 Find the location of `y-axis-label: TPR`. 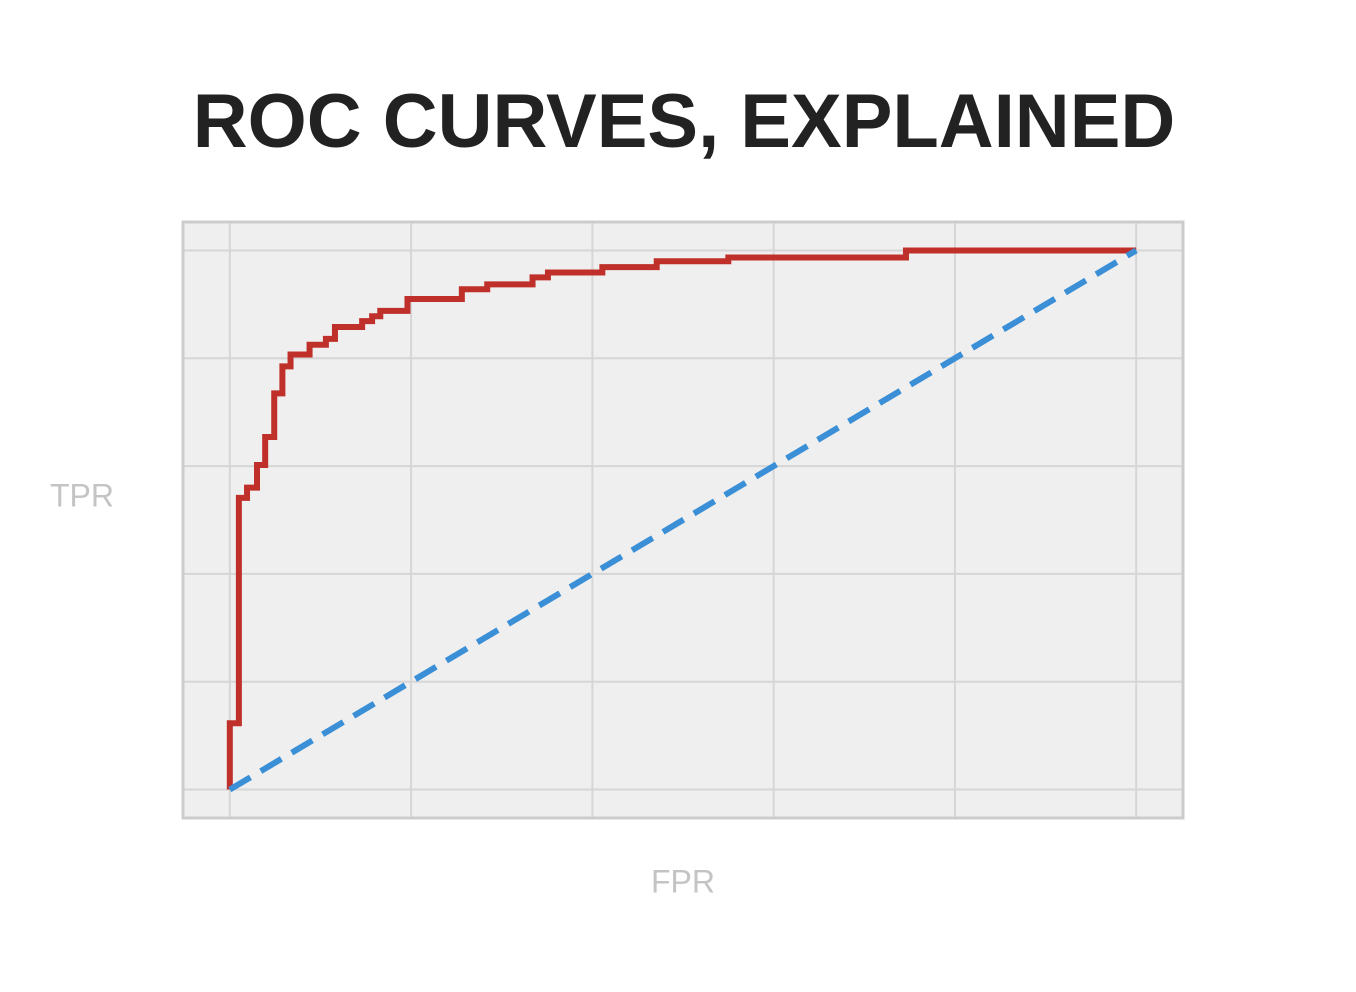

y-axis-label: TPR is located at coordinates (82, 495).